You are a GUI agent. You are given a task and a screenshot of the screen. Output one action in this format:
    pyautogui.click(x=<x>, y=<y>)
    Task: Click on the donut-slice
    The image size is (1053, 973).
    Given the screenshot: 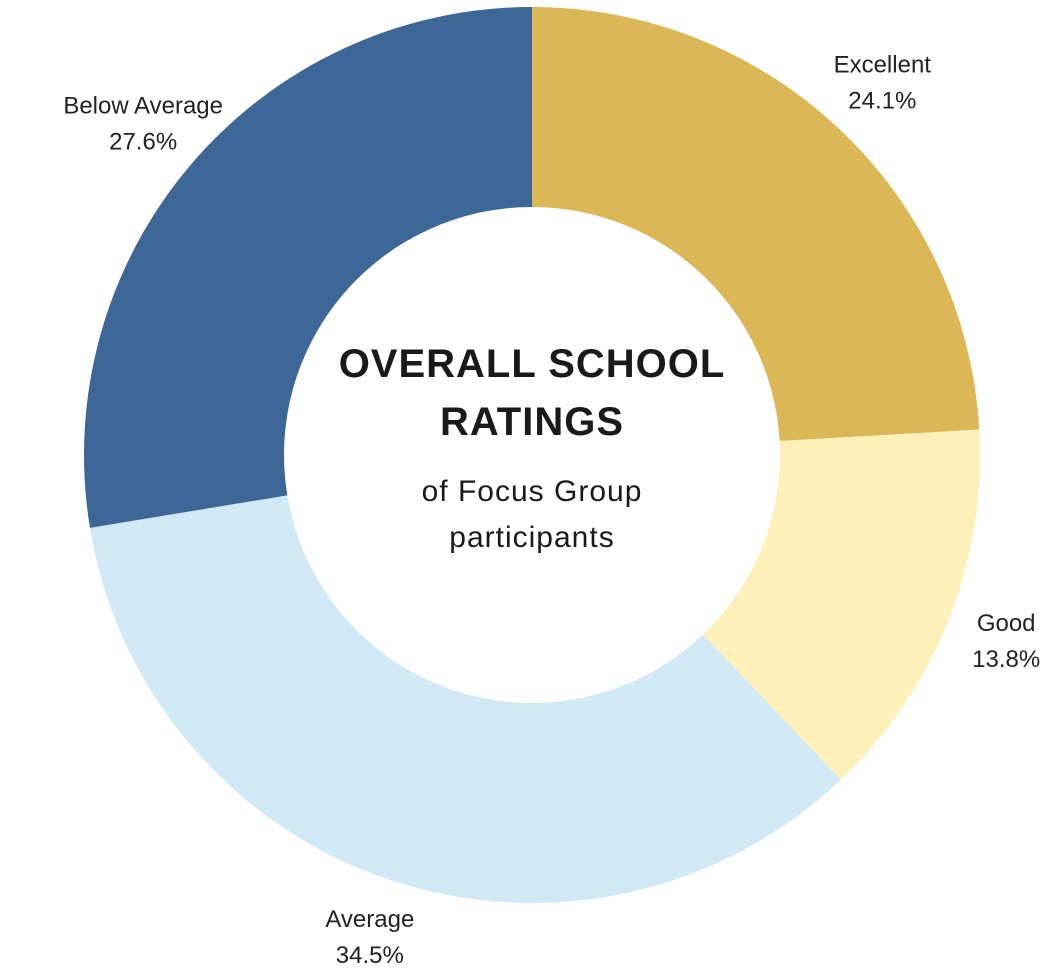 What is the action you would take?
    pyautogui.click(x=841, y=604)
    